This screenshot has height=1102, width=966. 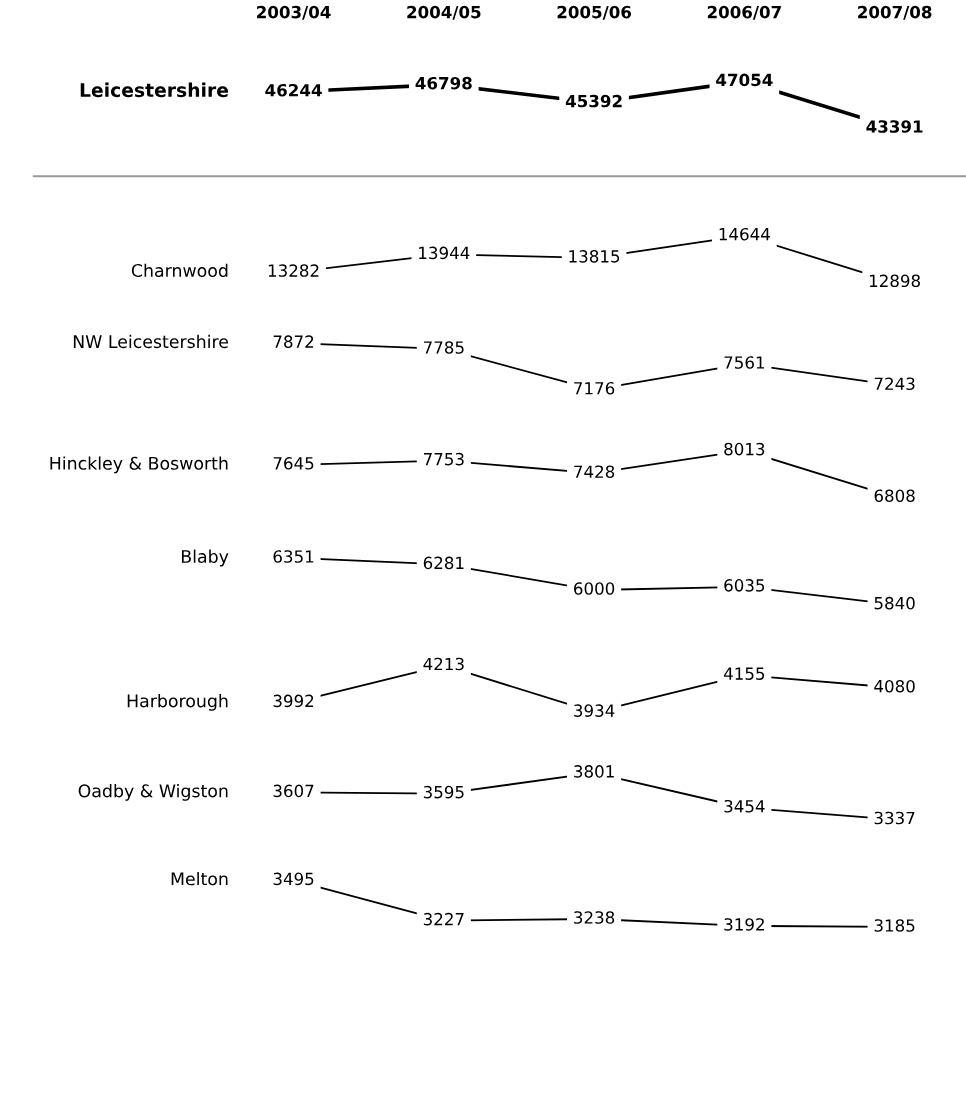 I want to click on data-label: 6808, so click(x=894, y=496).